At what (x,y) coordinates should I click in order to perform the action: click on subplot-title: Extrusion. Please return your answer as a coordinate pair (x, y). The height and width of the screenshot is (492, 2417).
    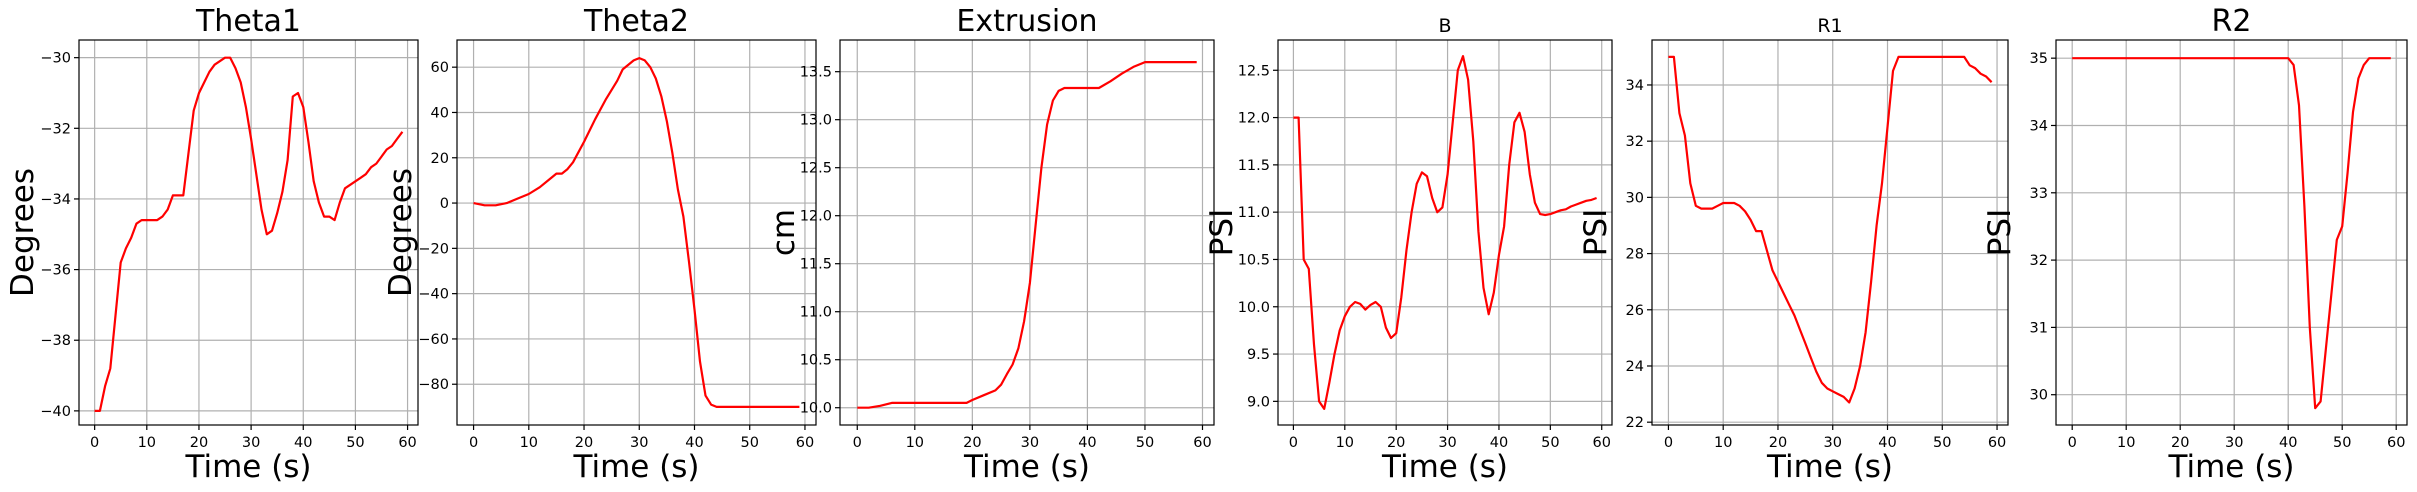
    Looking at the image, I should click on (1026, 21).